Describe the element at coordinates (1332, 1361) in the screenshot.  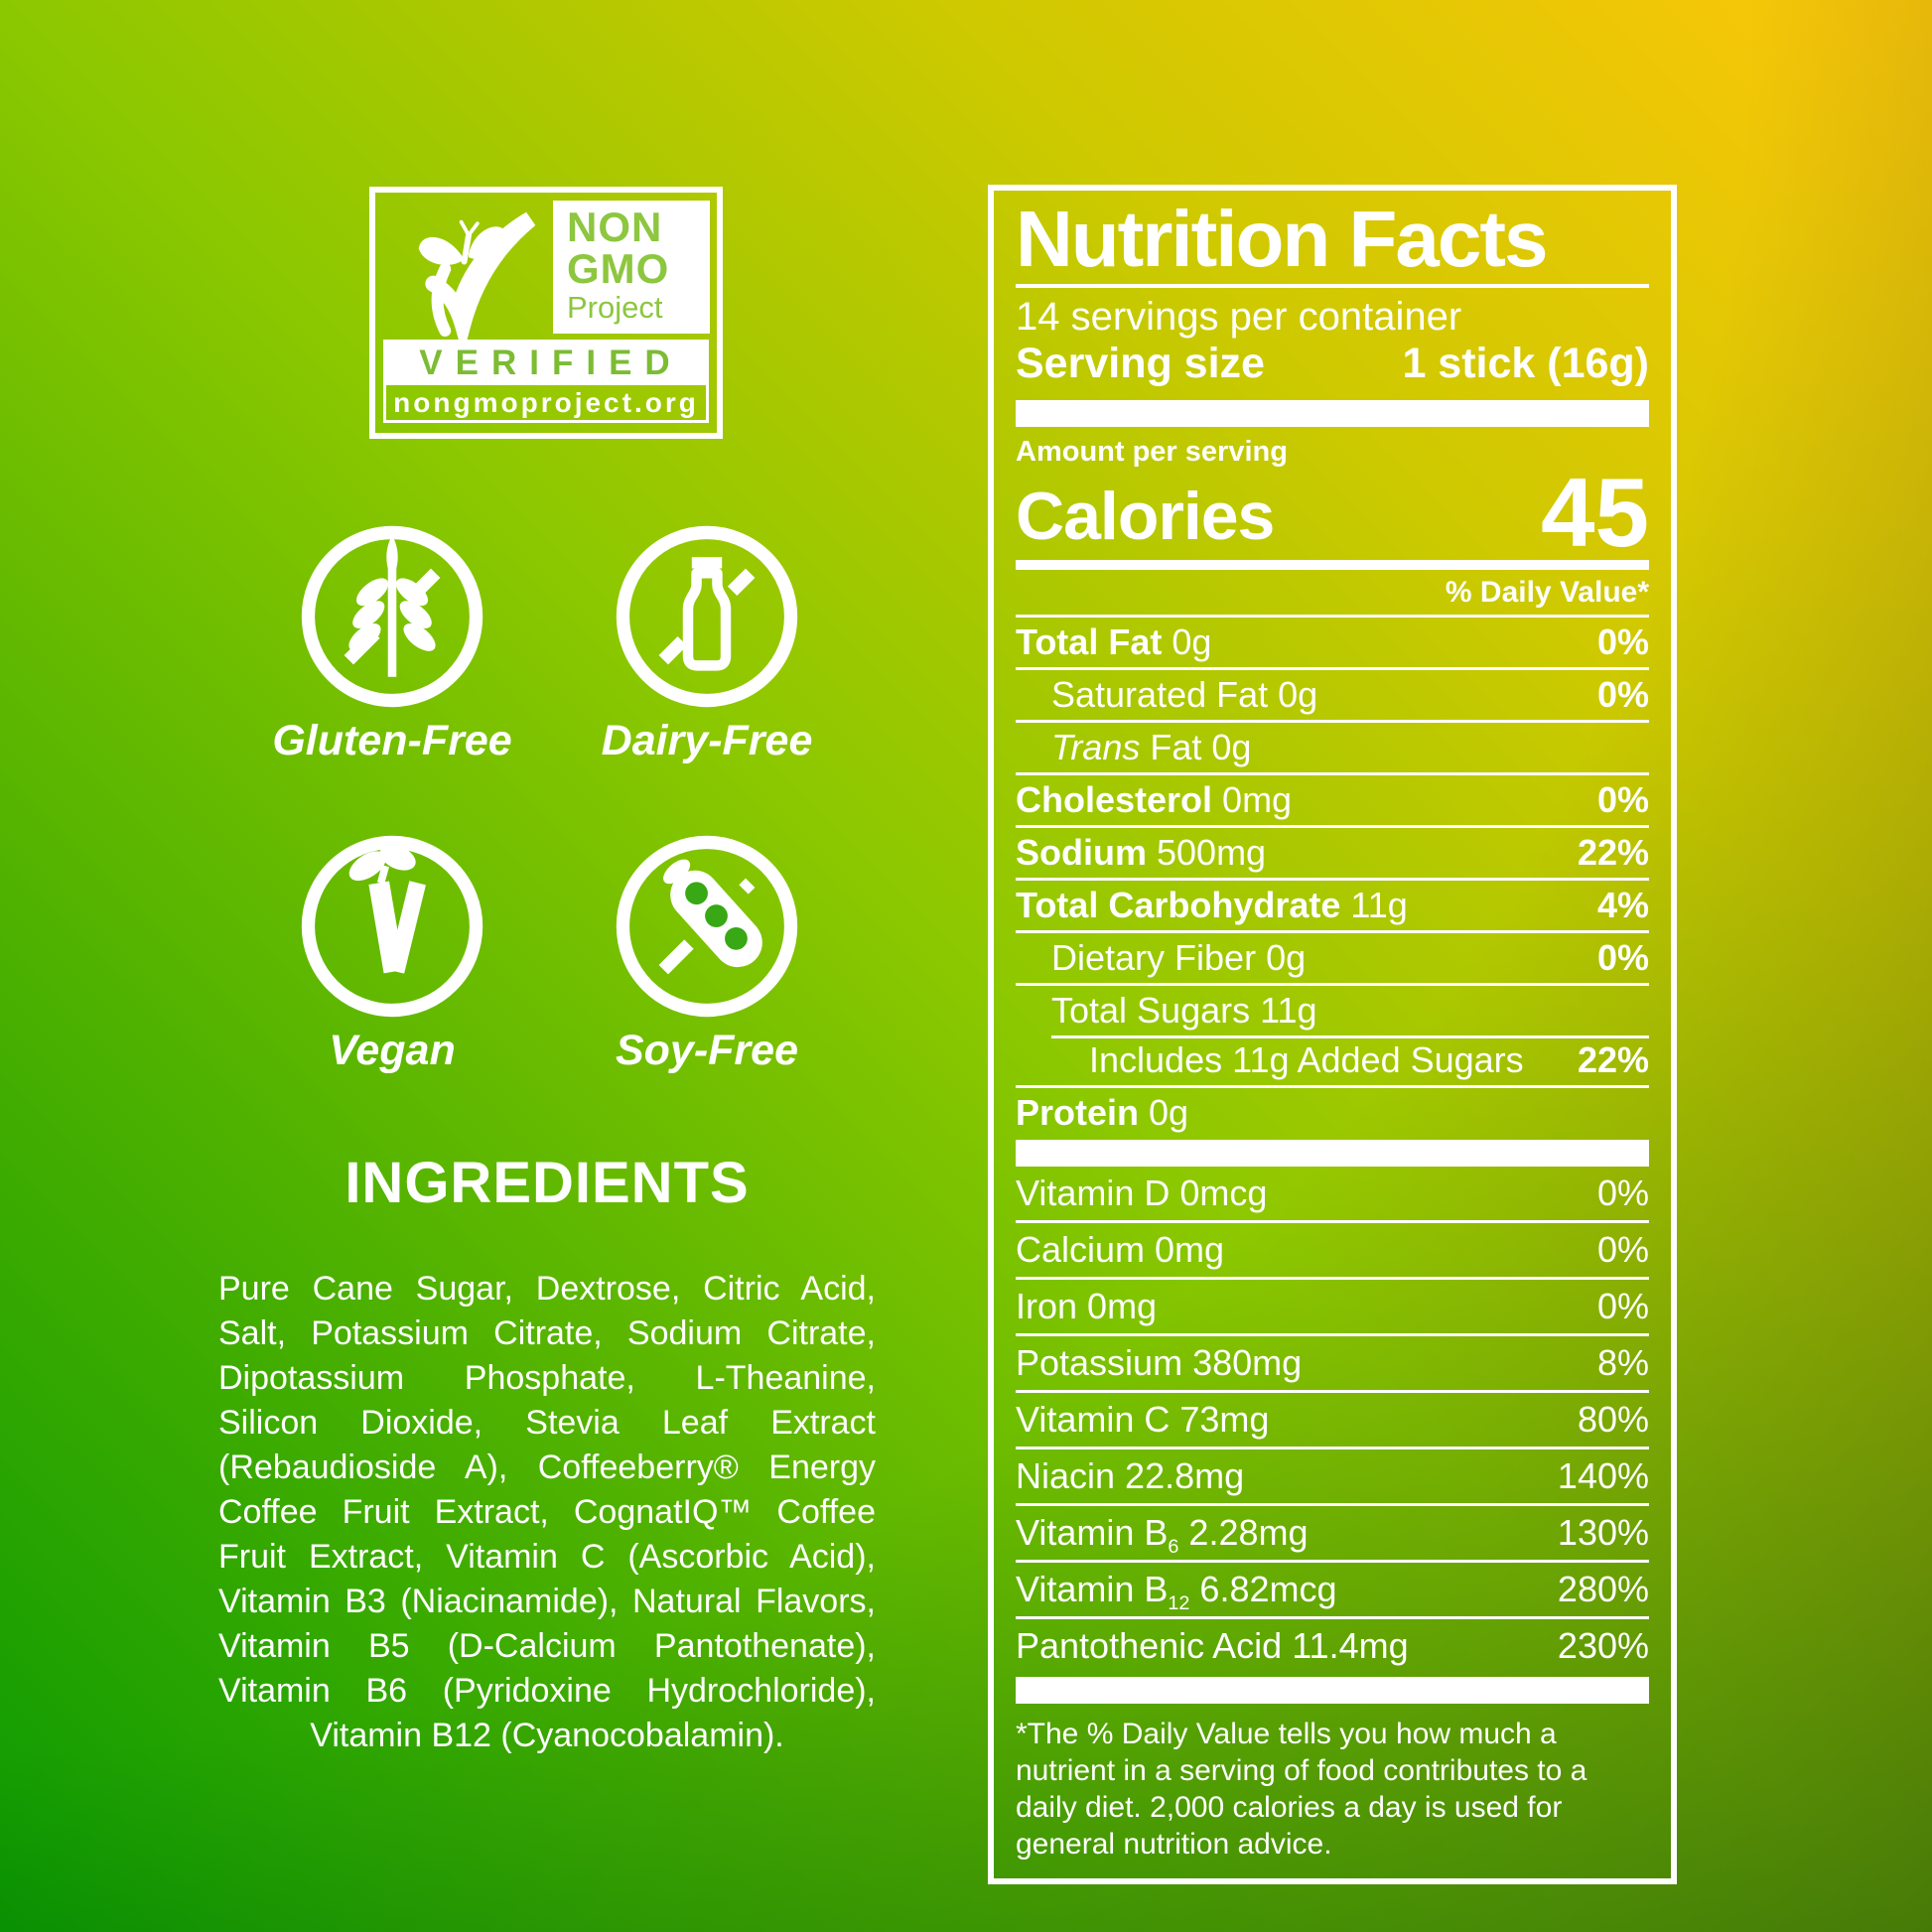
I see `nutrient-row: Potassium 380mg 8%` at that location.